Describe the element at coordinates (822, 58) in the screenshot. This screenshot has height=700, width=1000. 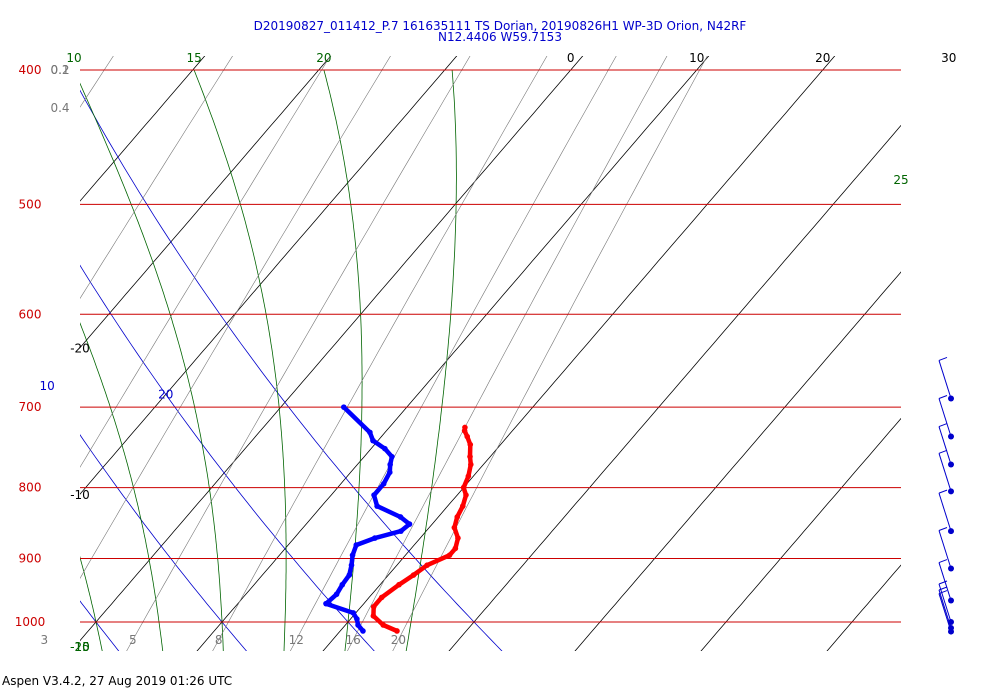
I see `temperature-tick-label: 20` at that location.